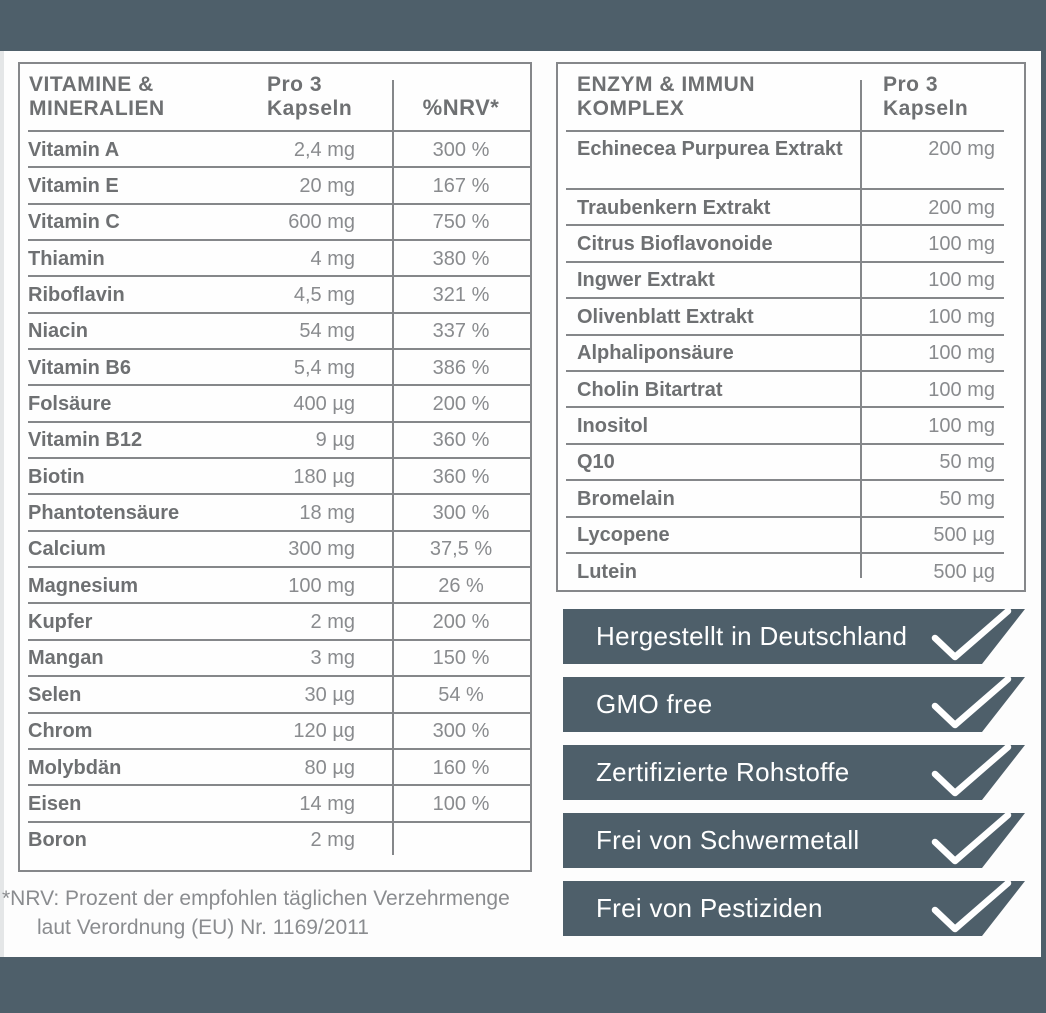 The image size is (1046, 1013). I want to click on enzyme-table-title: ENZYM & IMMUN KOMPLEX, so click(709, 98).